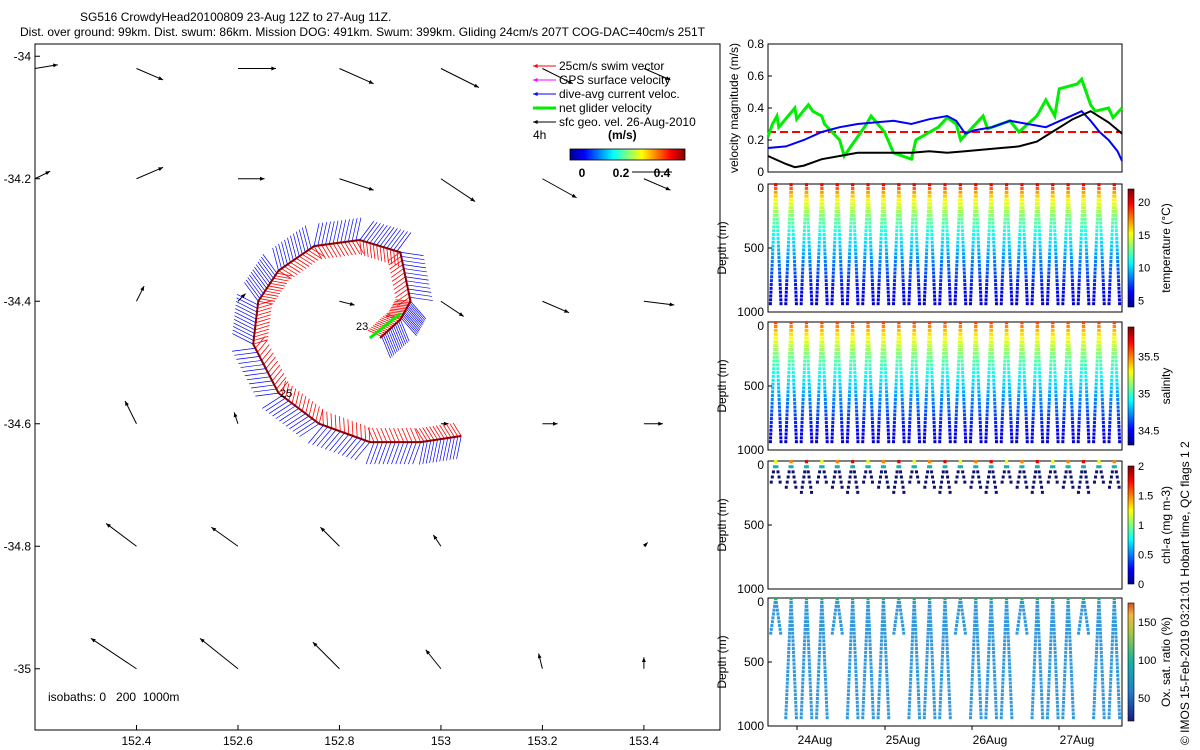 This screenshot has height=750, width=1200. What do you see at coordinates (371, 188) in the screenshot?
I see `sfc-velocity-arrow-head` at bounding box center [371, 188].